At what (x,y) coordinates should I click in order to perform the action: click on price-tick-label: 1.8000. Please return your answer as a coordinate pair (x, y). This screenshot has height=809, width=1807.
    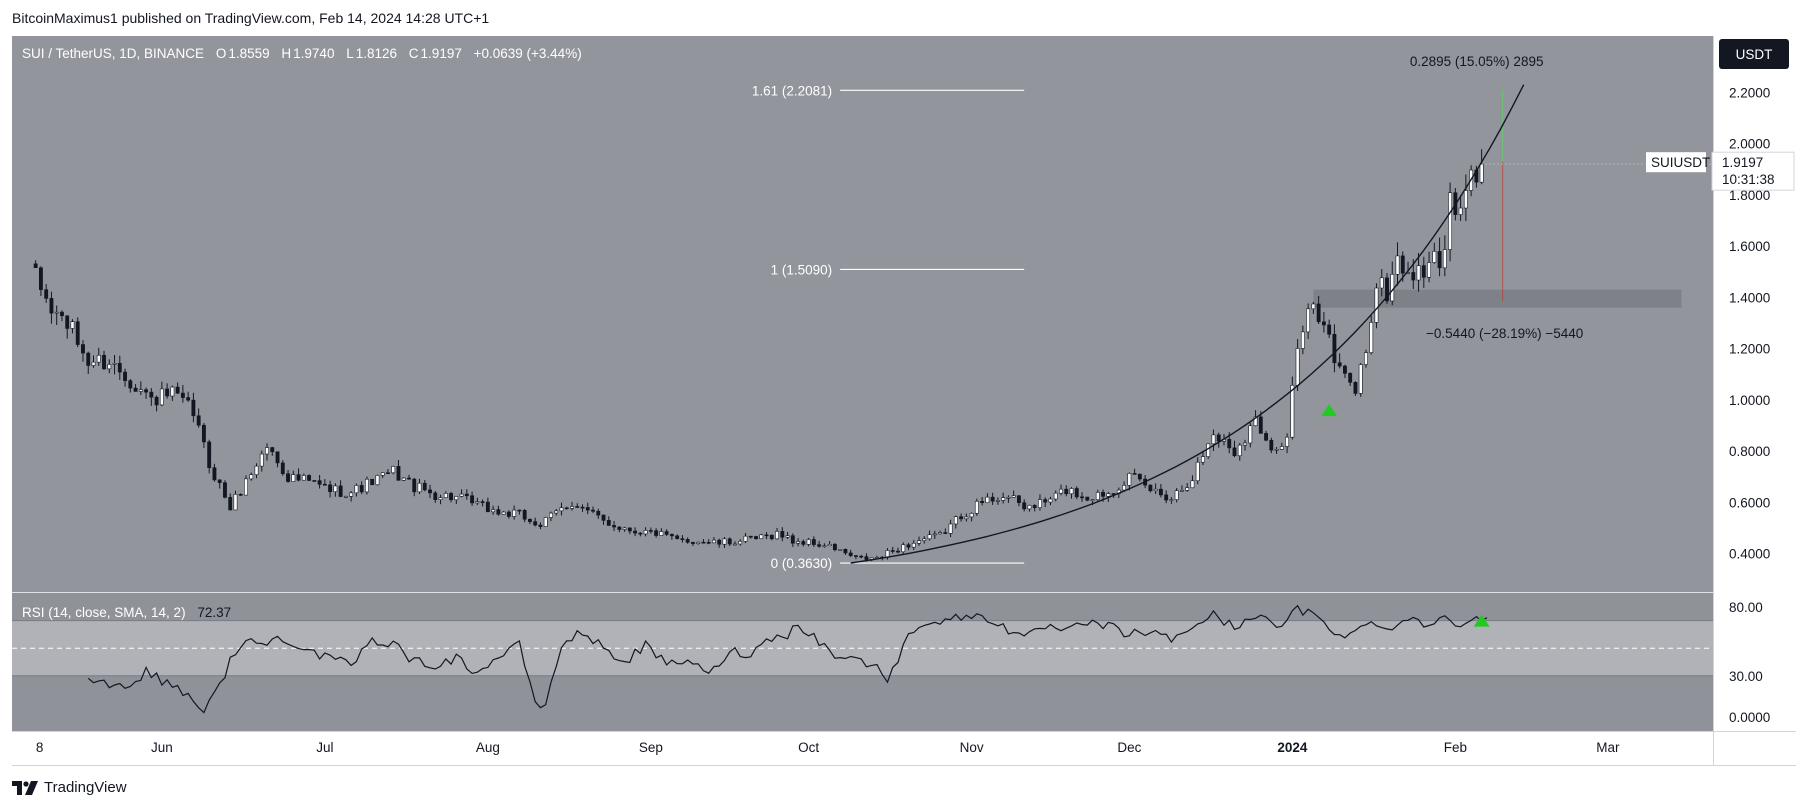
    Looking at the image, I should click on (1749, 195).